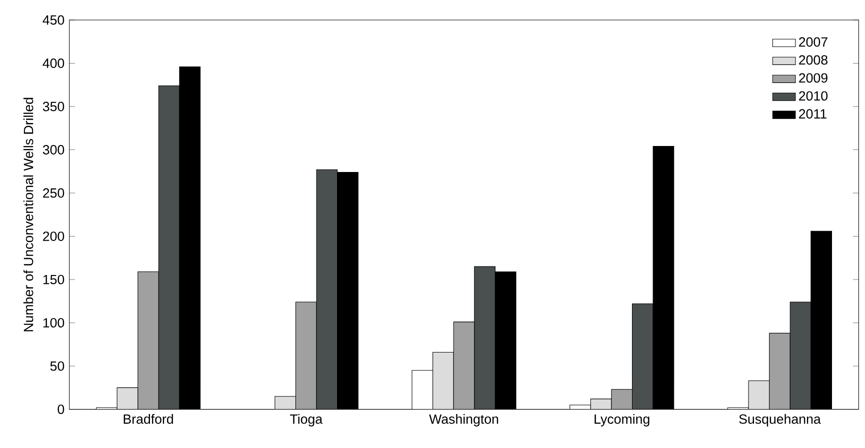 This screenshot has width=865, height=448. Describe the element at coordinates (53, 193) in the screenshot. I see `y-tick-label: 250` at that location.